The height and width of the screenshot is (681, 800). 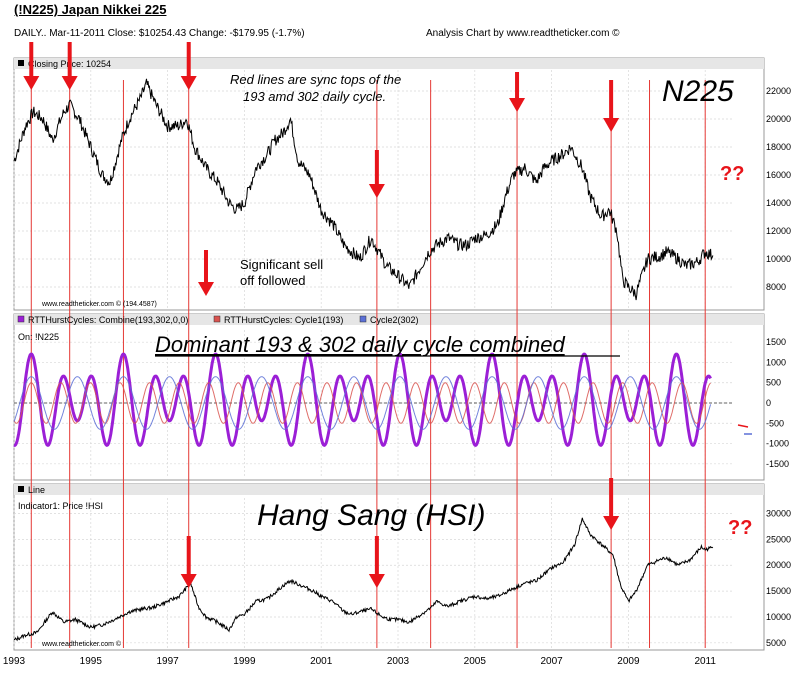 What do you see at coordinates (775, 423) in the screenshot?
I see `y-tick-label: -500` at bounding box center [775, 423].